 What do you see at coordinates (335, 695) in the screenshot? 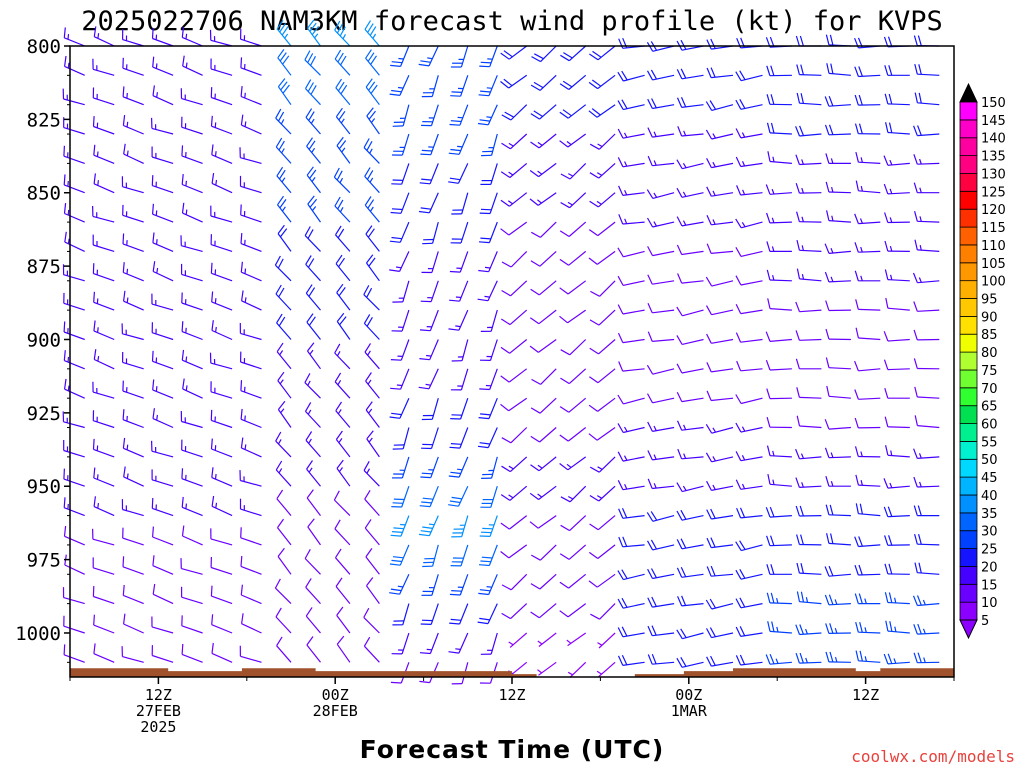
I see `x-tick-label: 00Z` at bounding box center [335, 695].